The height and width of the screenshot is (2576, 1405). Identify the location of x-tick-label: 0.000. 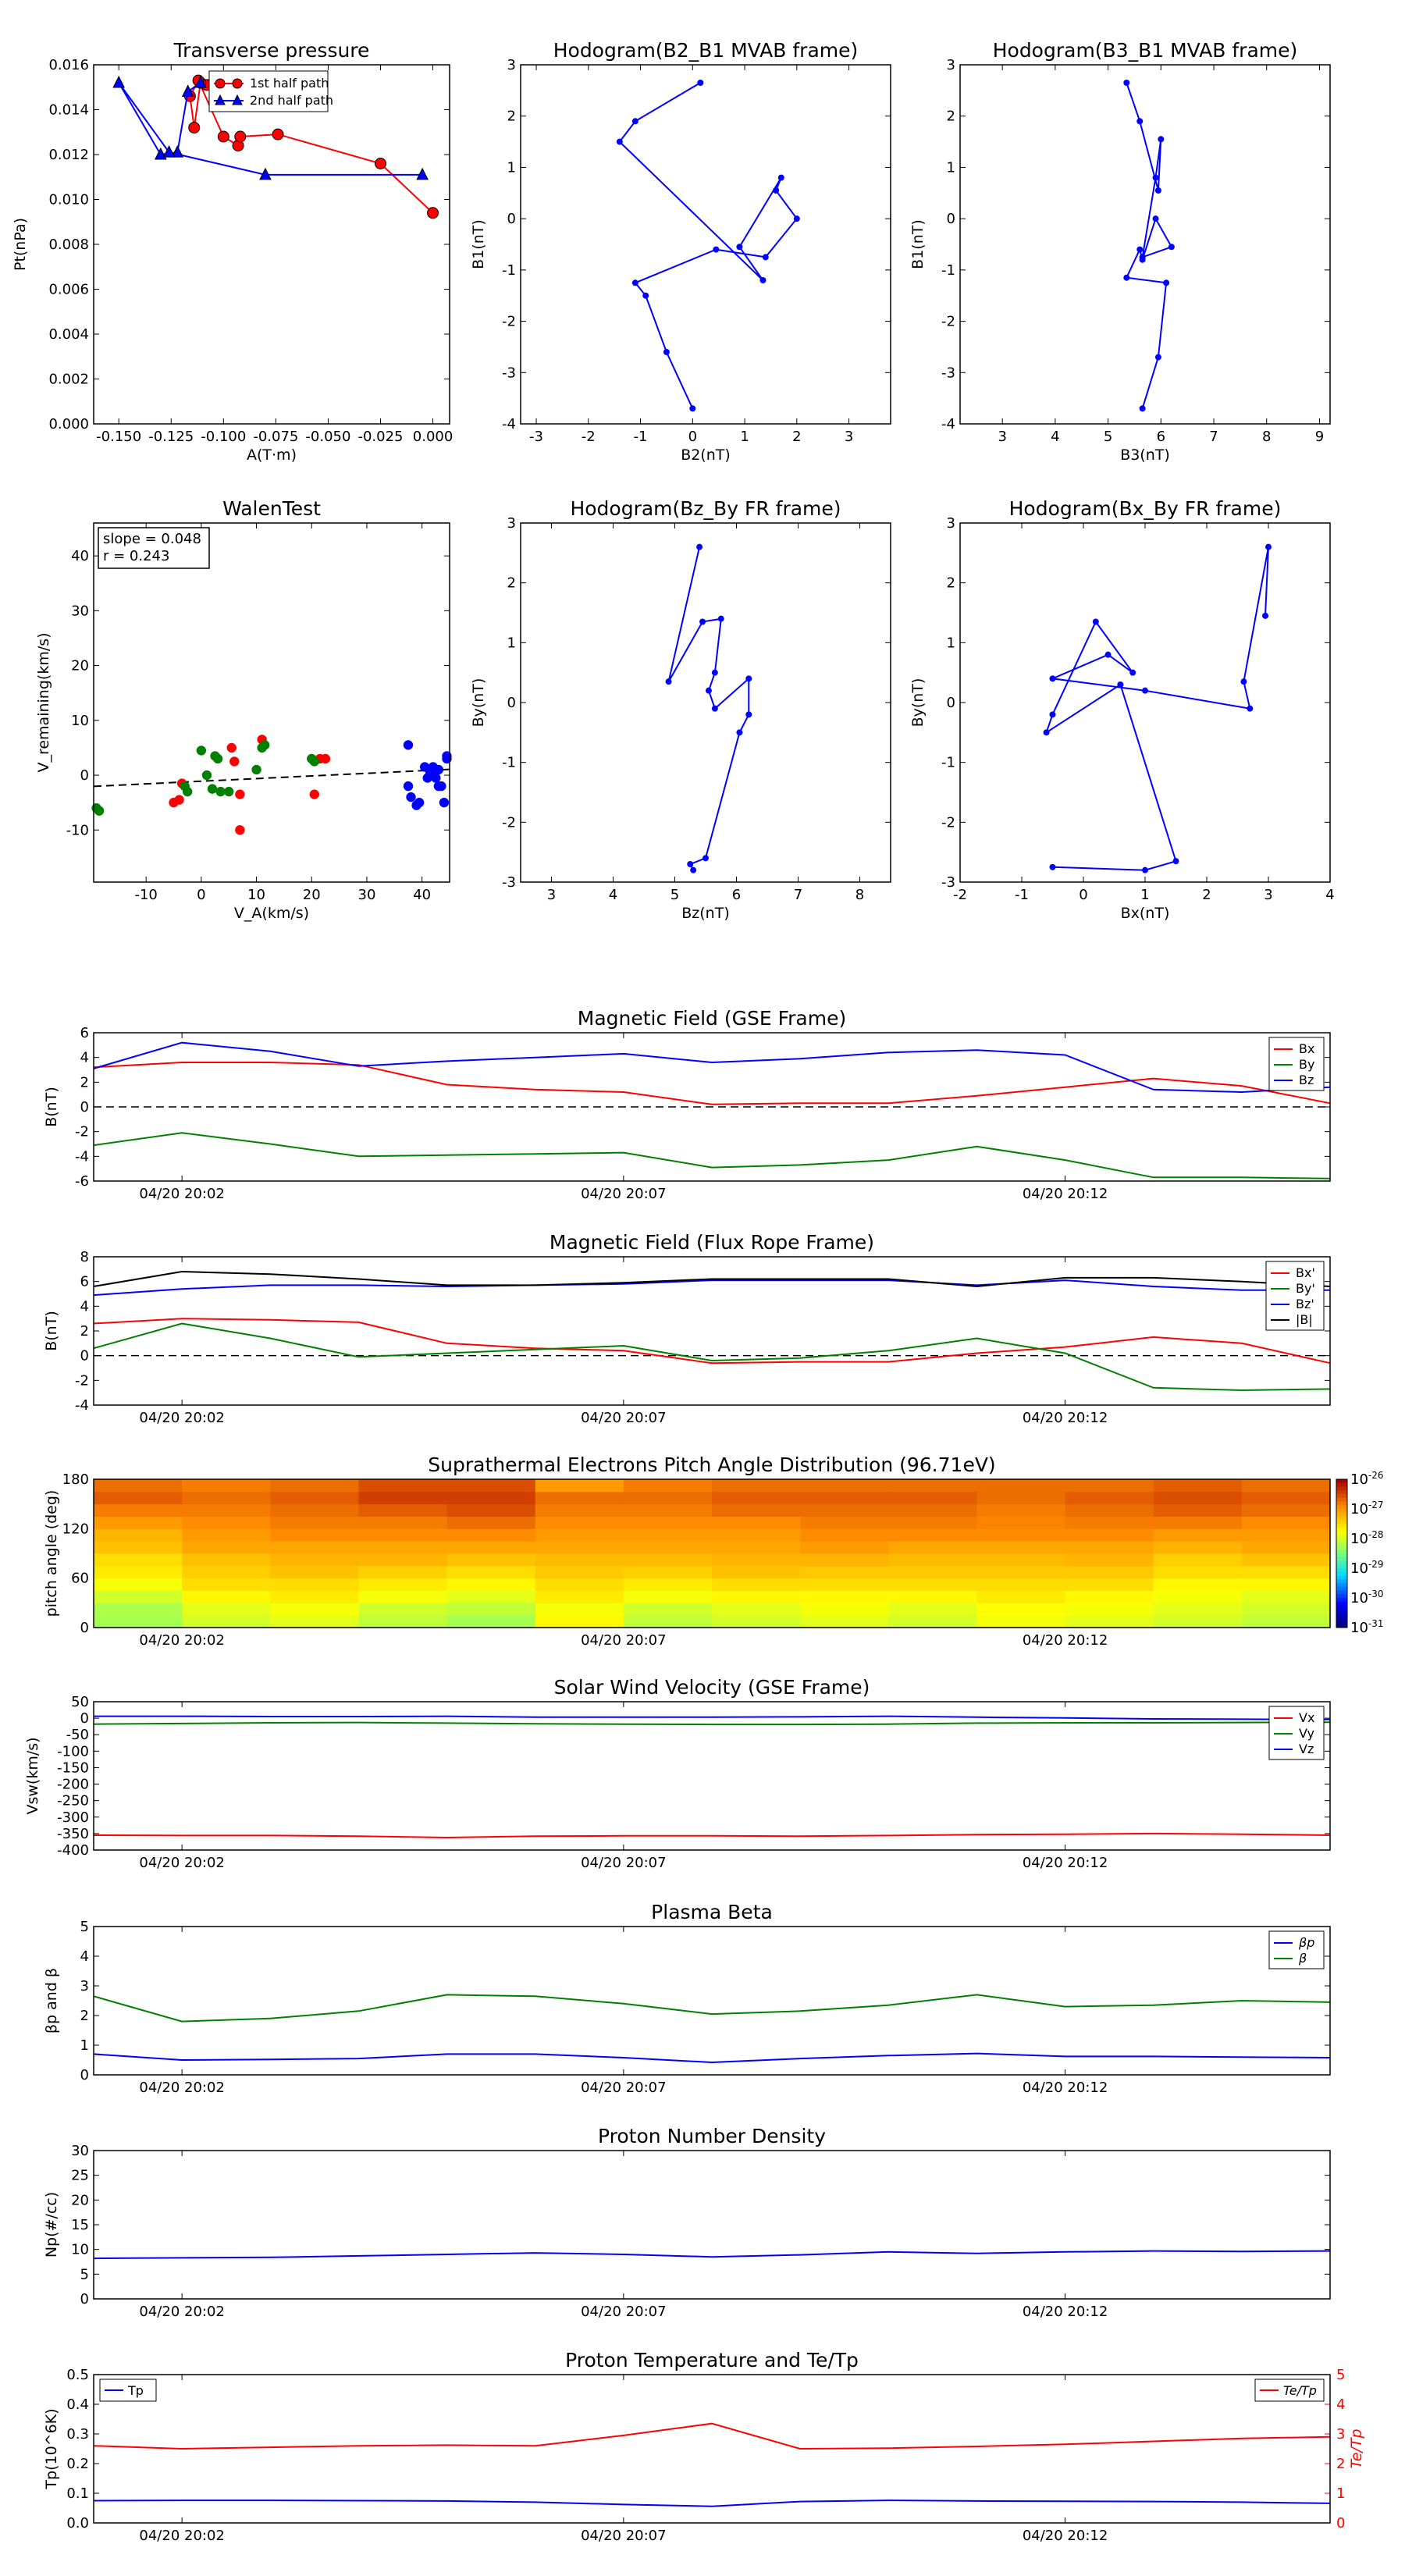
(434, 437).